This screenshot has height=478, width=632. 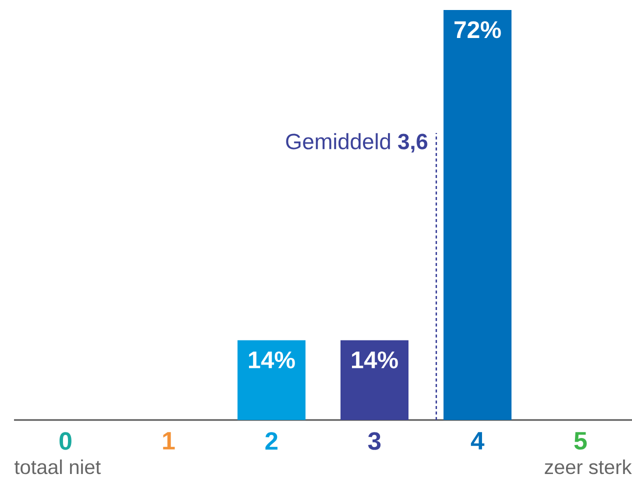 I want to click on x-tick-label: 1, so click(x=169, y=441).